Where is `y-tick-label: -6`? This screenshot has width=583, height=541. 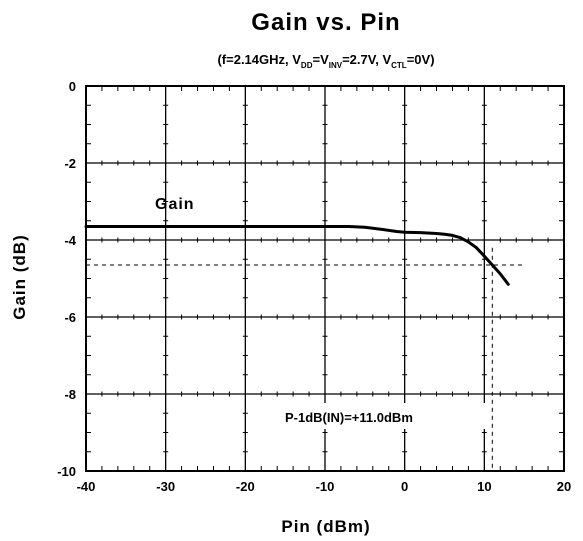 y-tick-label: -6 is located at coordinates (70, 317).